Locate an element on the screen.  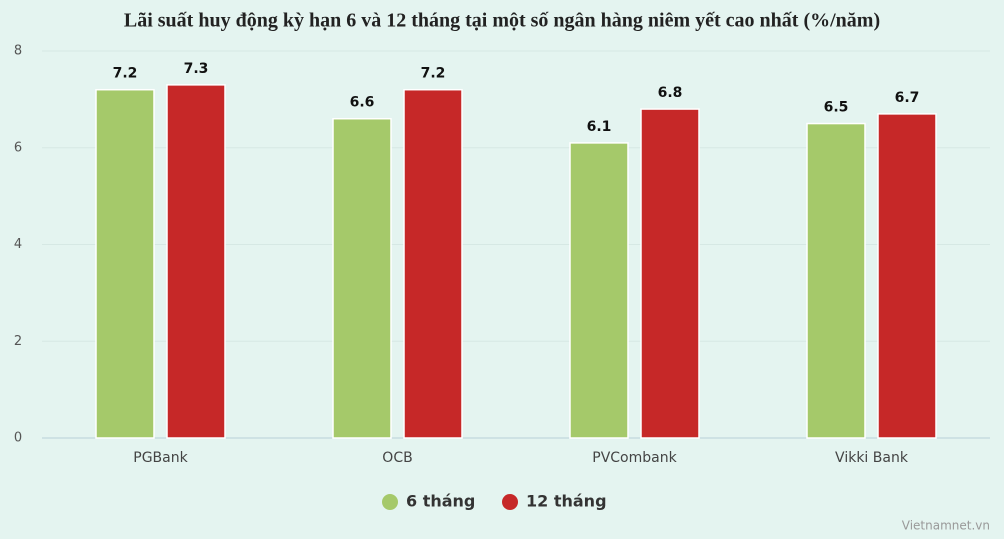
y-tick-label: 6 is located at coordinates (18, 147).